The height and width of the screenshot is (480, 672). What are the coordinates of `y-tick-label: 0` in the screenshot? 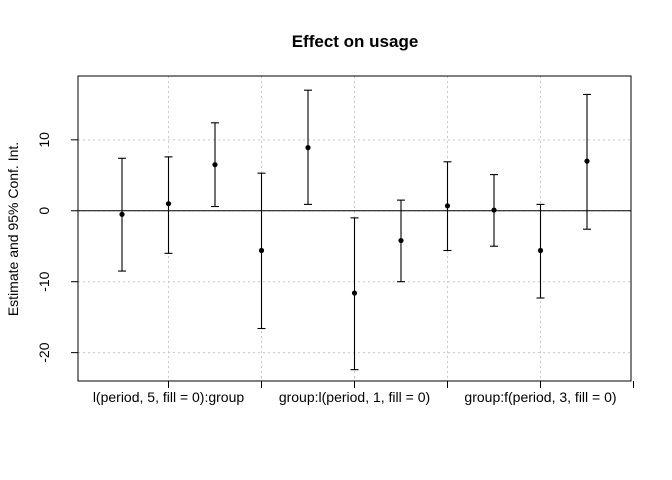 It's located at (44, 211).